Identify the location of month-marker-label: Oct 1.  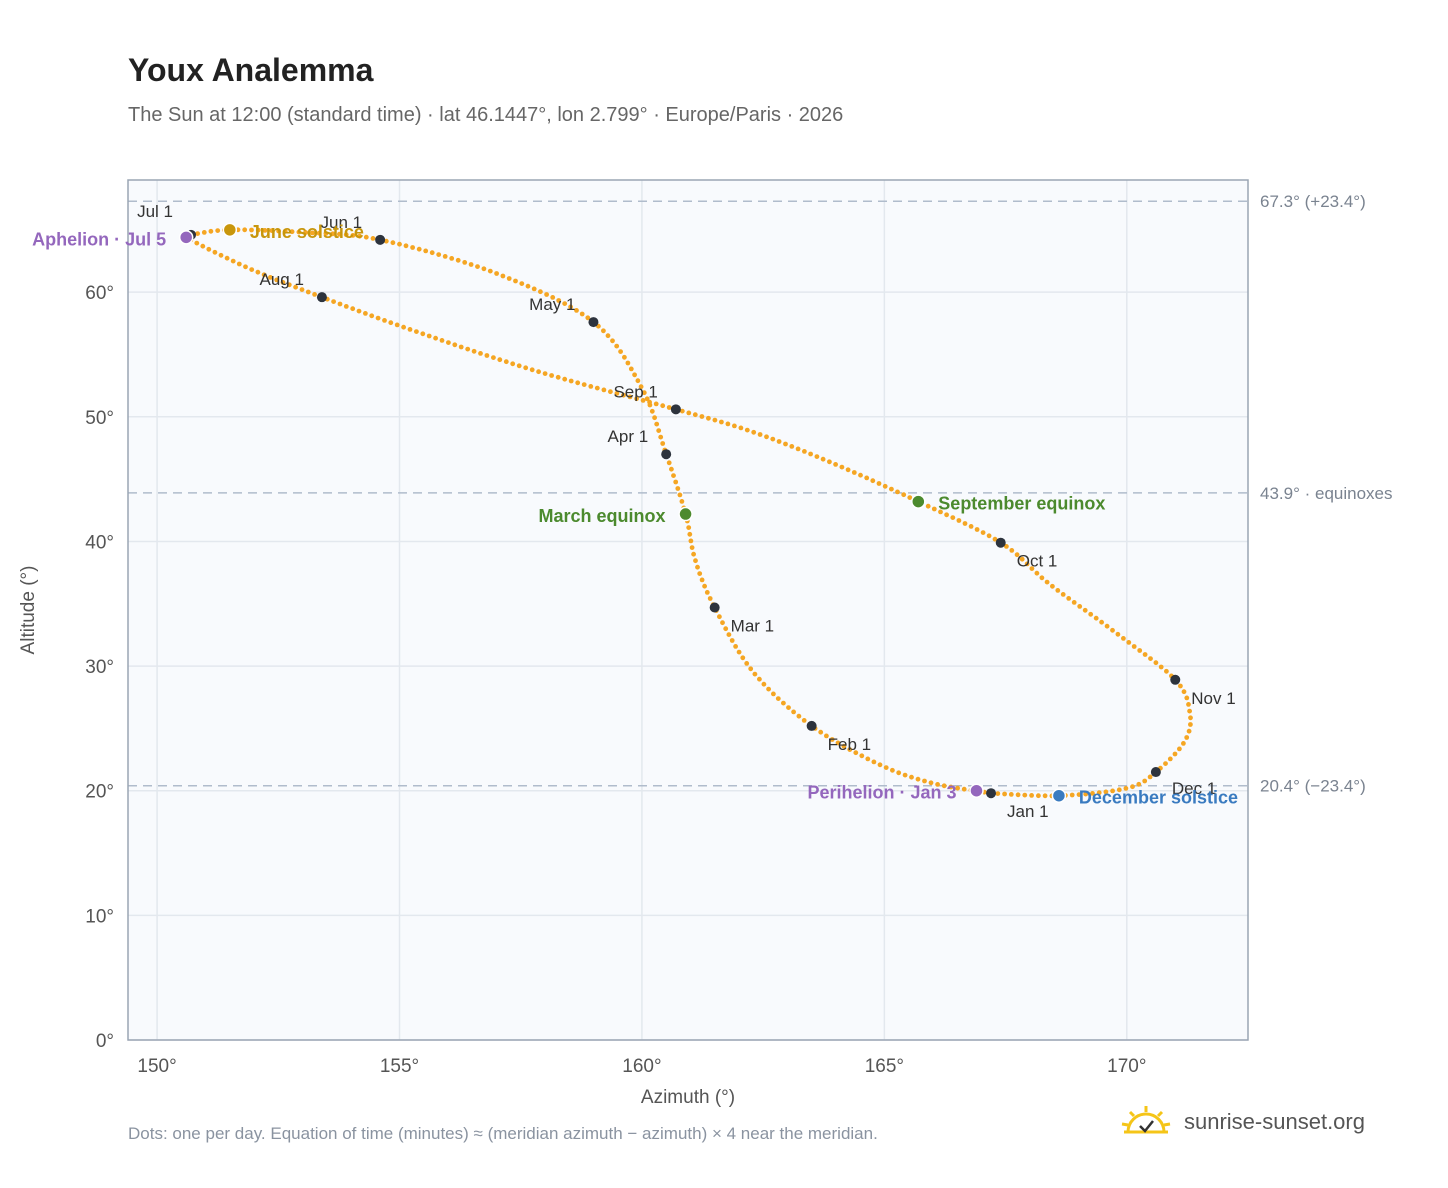
(1037, 561).